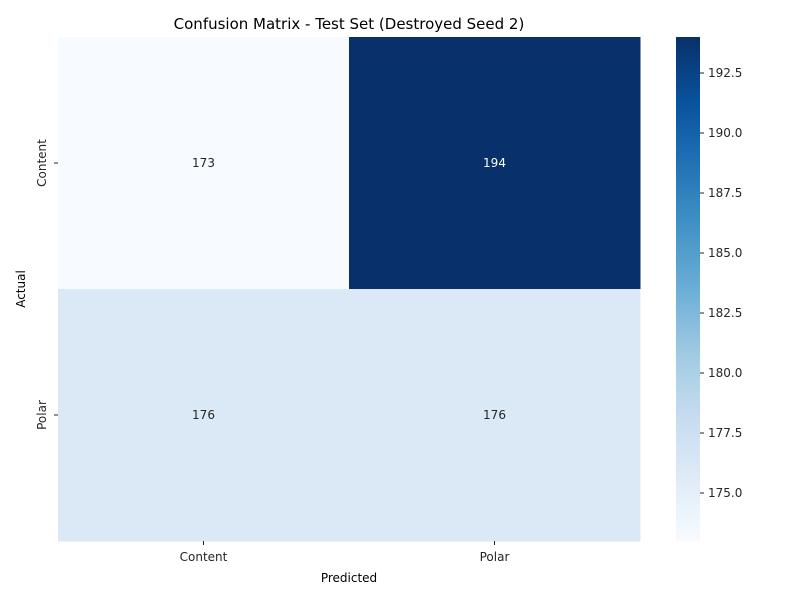 This screenshot has height=600, width=800. Describe the element at coordinates (725, 433) in the screenshot. I see `colorbar-tick-label: 177.5` at that location.